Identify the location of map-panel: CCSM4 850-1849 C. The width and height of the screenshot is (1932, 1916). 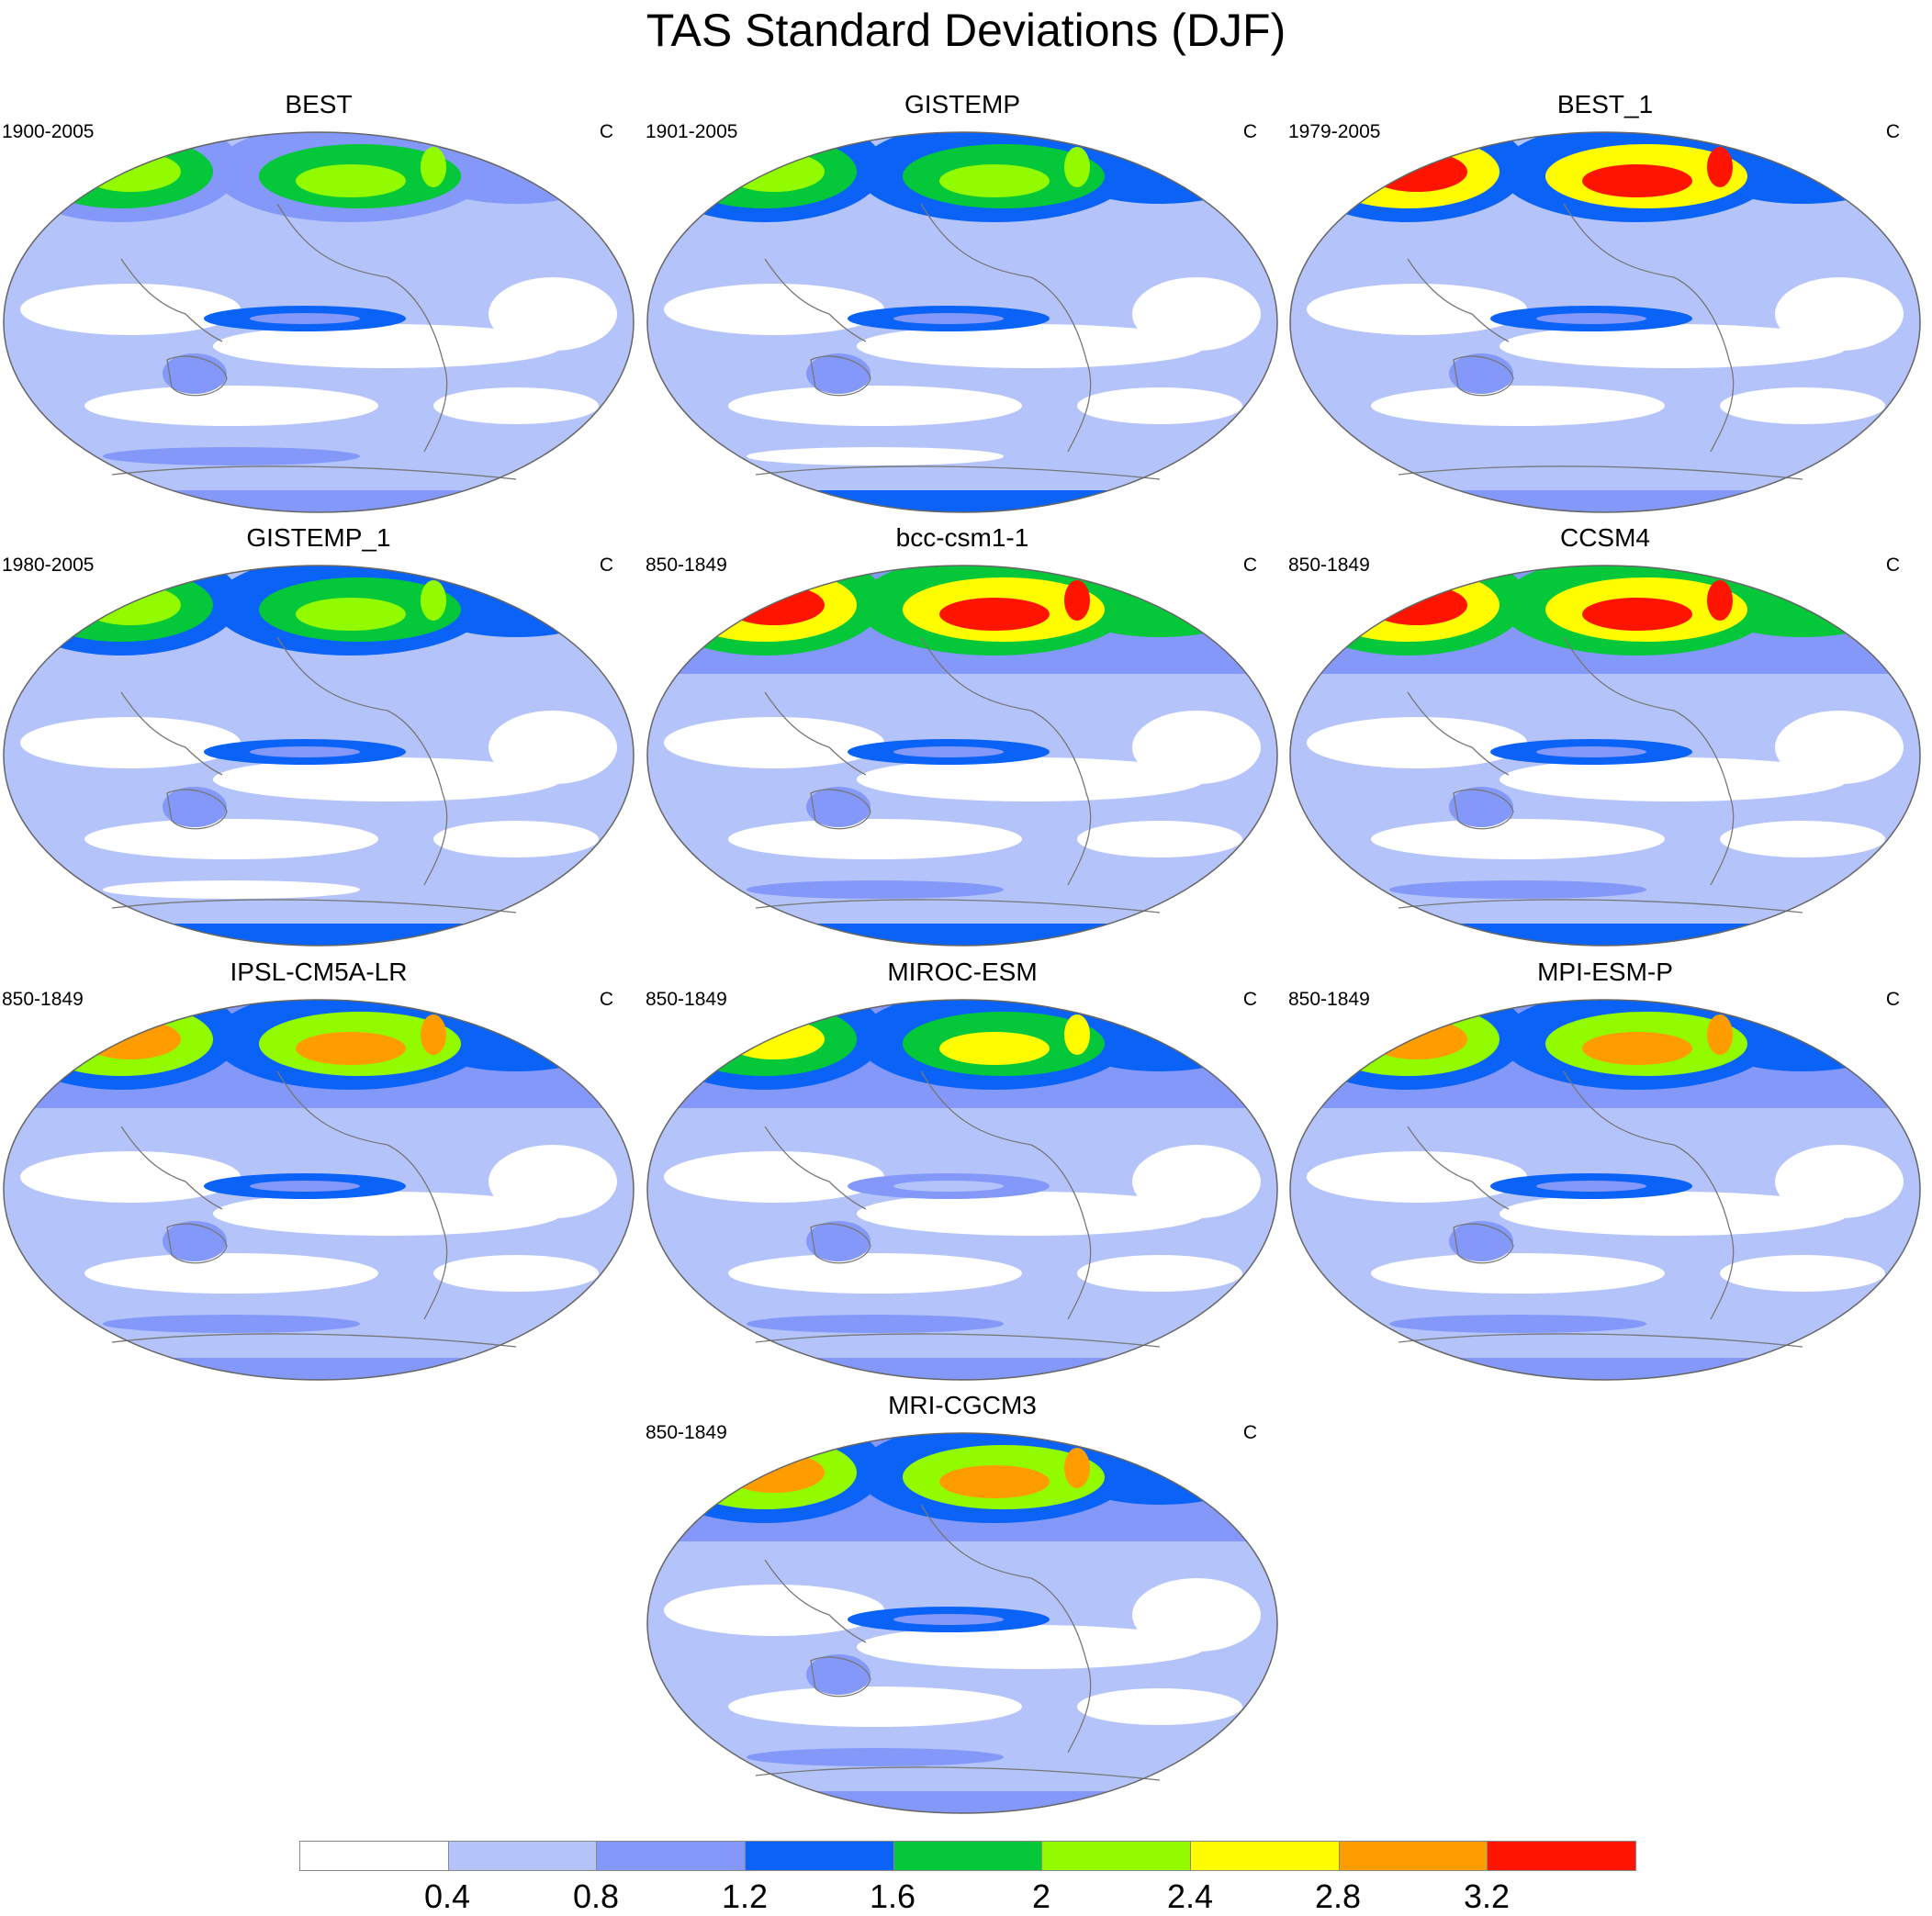
(1605, 743).